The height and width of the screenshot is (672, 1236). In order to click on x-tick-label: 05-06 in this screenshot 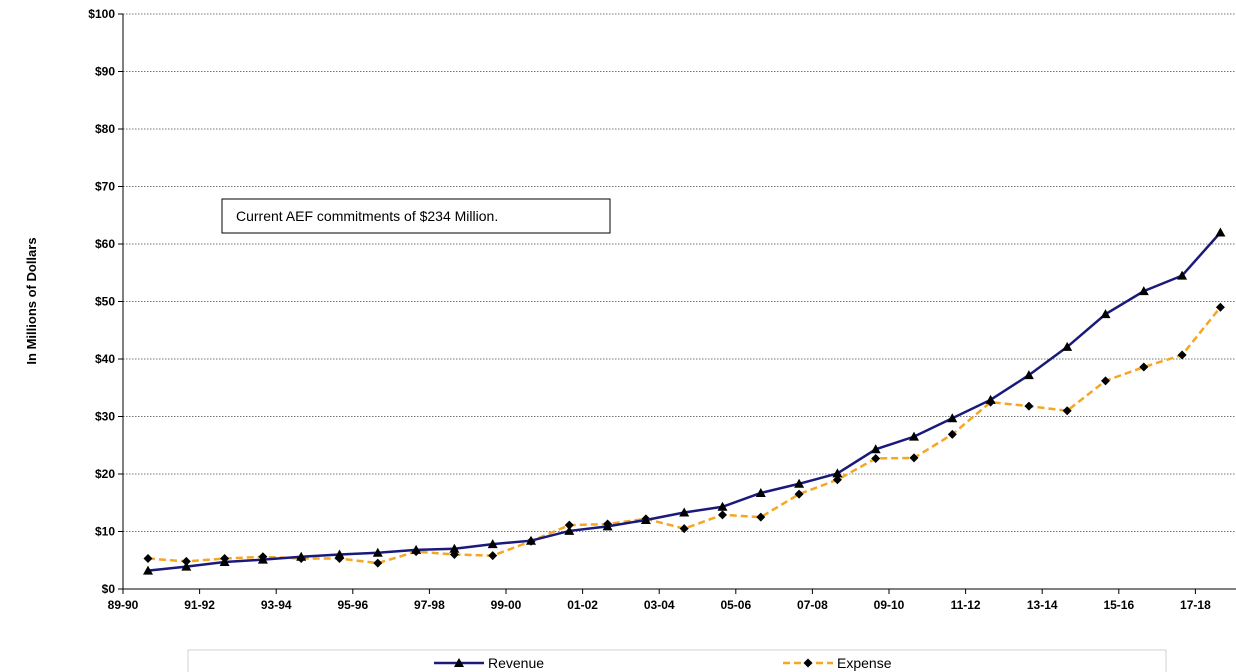, I will do `click(735, 605)`.